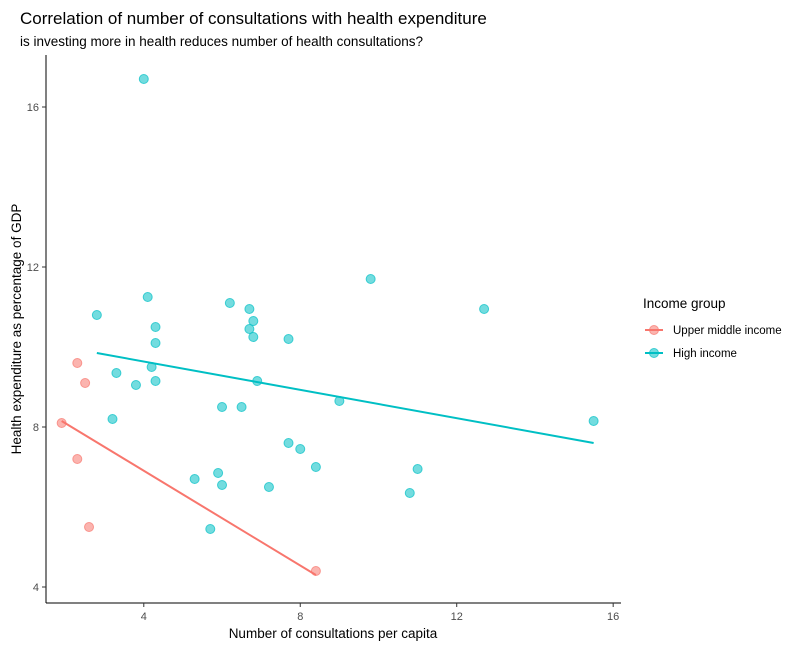 The width and height of the screenshot is (800, 650). I want to click on y-tick-label: 8, so click(36, 428).